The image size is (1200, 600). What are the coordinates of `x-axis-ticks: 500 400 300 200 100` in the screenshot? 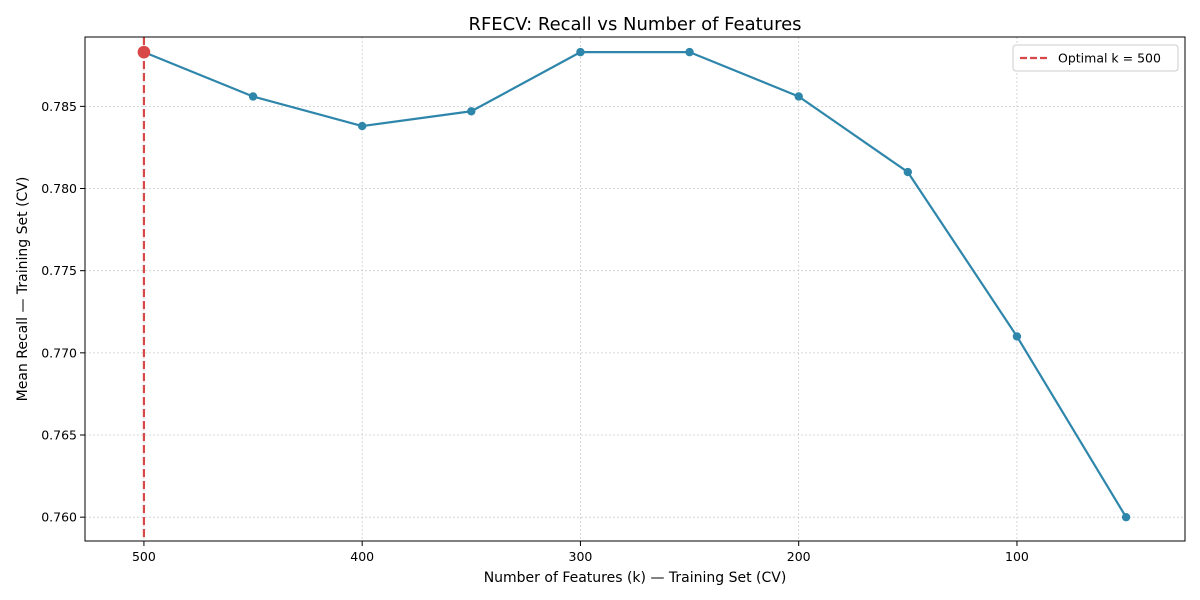 It's located at (580, 552).